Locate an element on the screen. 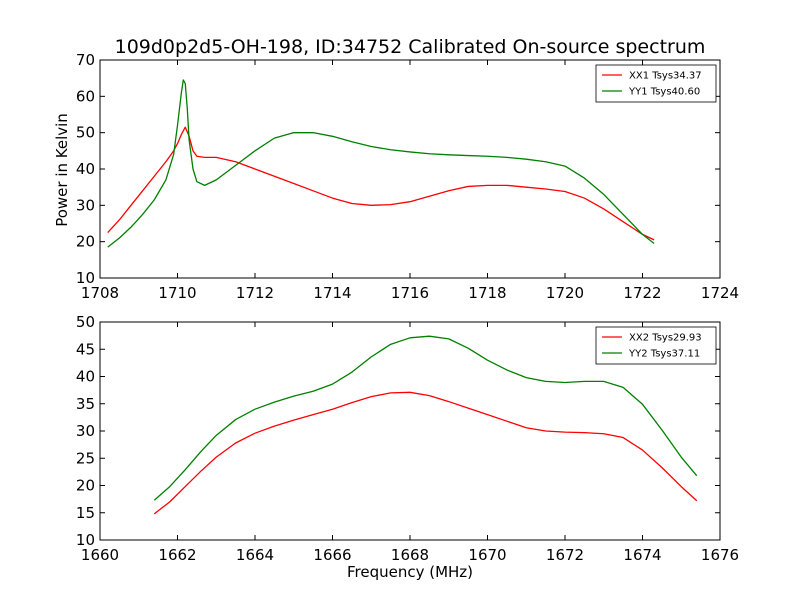  x-tick-label: 1714 is located at coordinates (332, 293).